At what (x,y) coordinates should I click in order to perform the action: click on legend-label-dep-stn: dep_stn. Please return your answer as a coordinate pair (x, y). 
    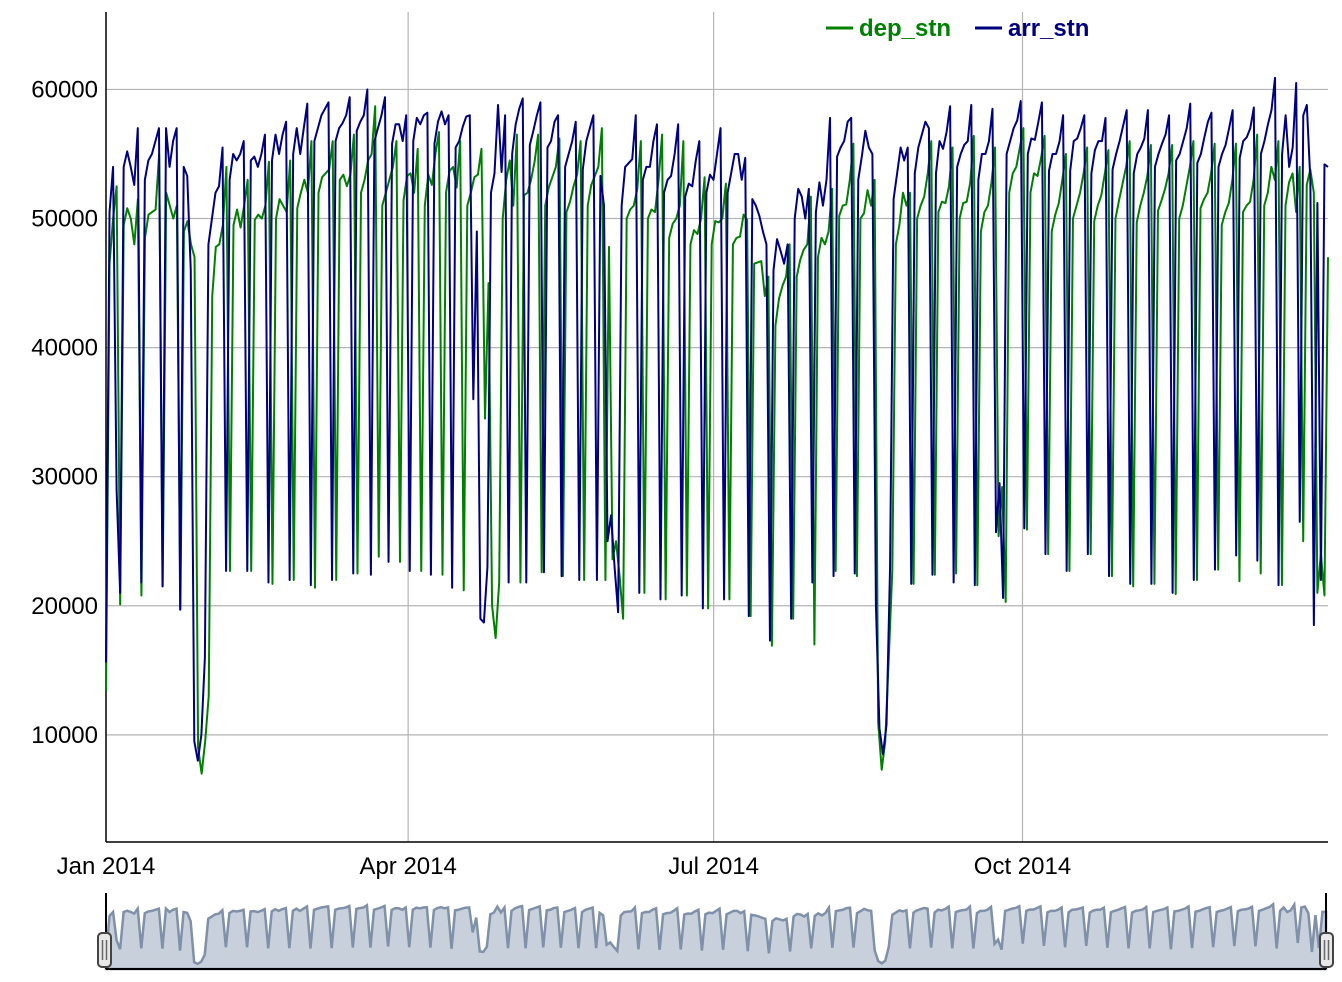
    Looking at the image, I should click on (905, 28).